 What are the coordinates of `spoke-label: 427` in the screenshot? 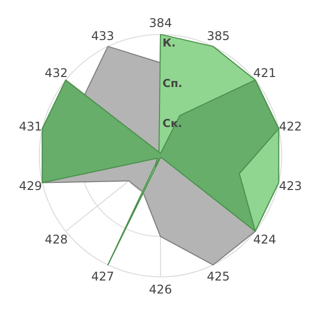 It's located at (102, 276).